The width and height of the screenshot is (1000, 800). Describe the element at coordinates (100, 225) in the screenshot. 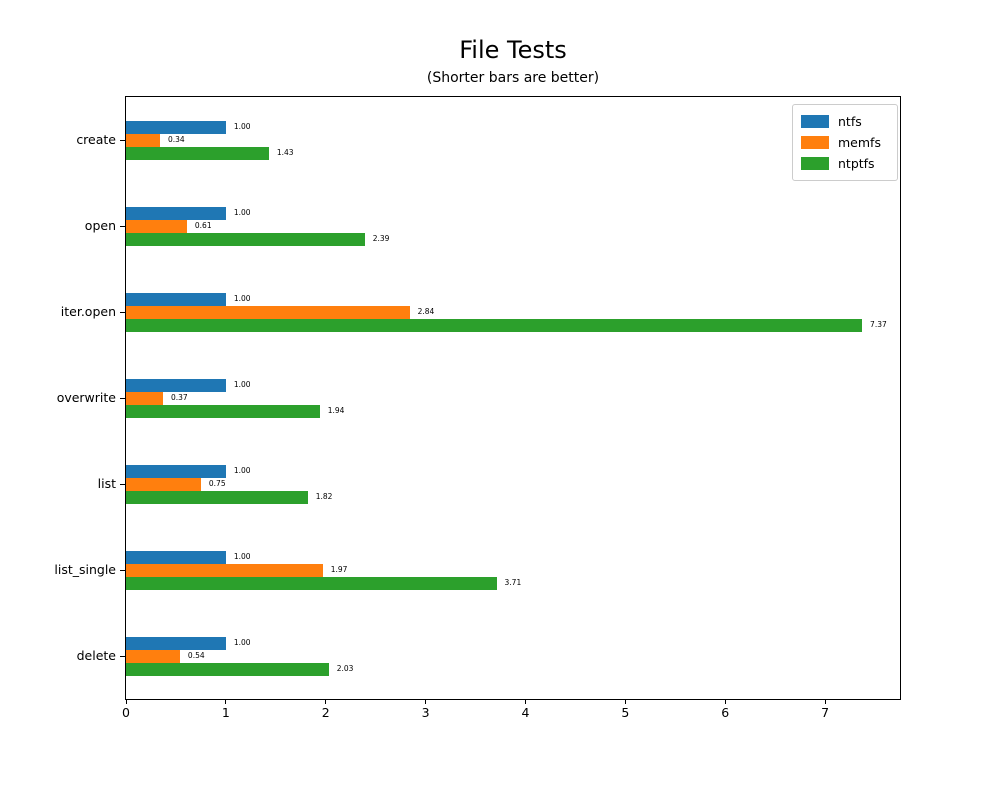

I see `y-axis-category-label: open` at that location.